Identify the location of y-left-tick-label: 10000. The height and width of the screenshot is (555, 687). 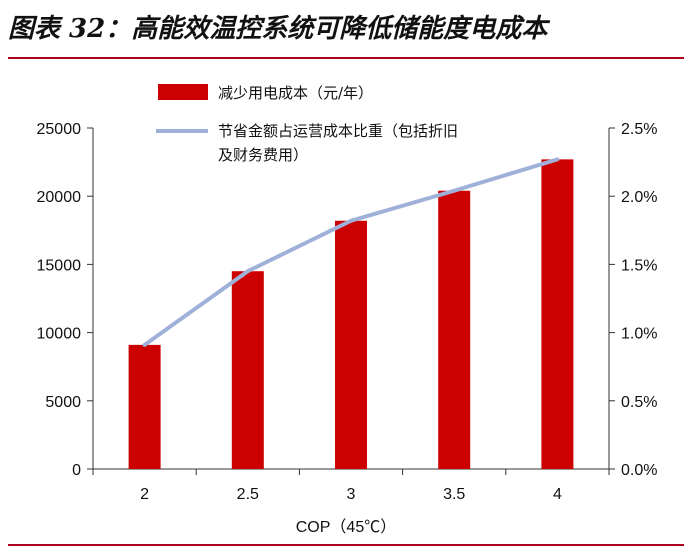
(59, 334).